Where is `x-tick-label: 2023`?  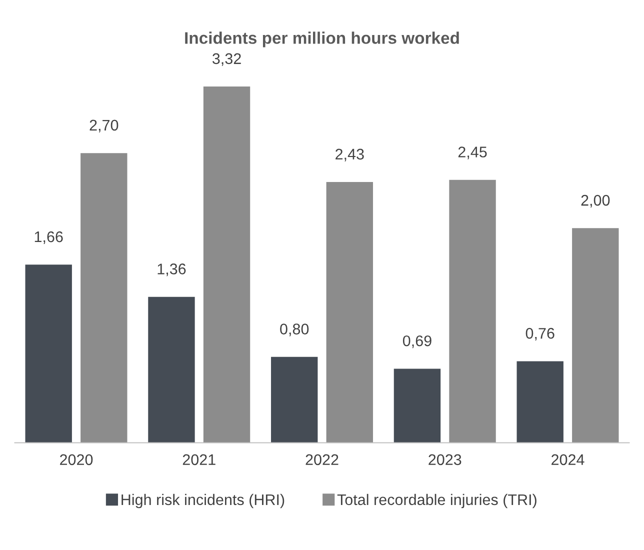
x-tick-label: 2023 is located at coordinates (445, 460).